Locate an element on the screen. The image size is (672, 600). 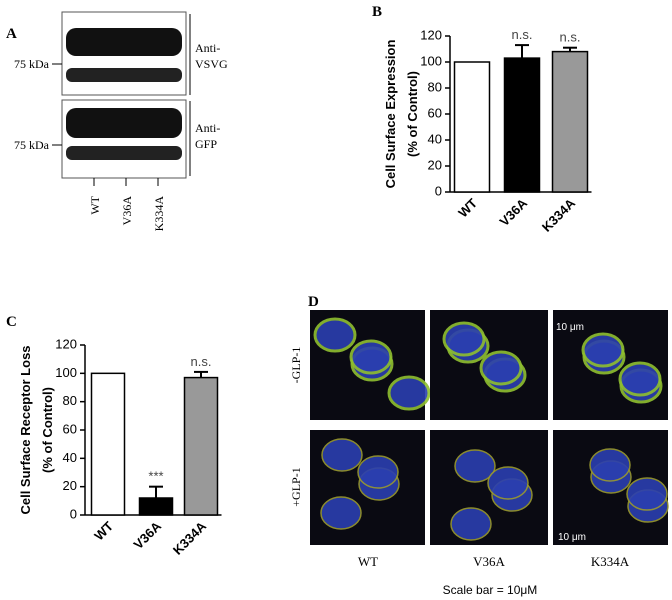
y-axis-label: Cell Surface Receptor Loss is located at coordinates (25, 429).